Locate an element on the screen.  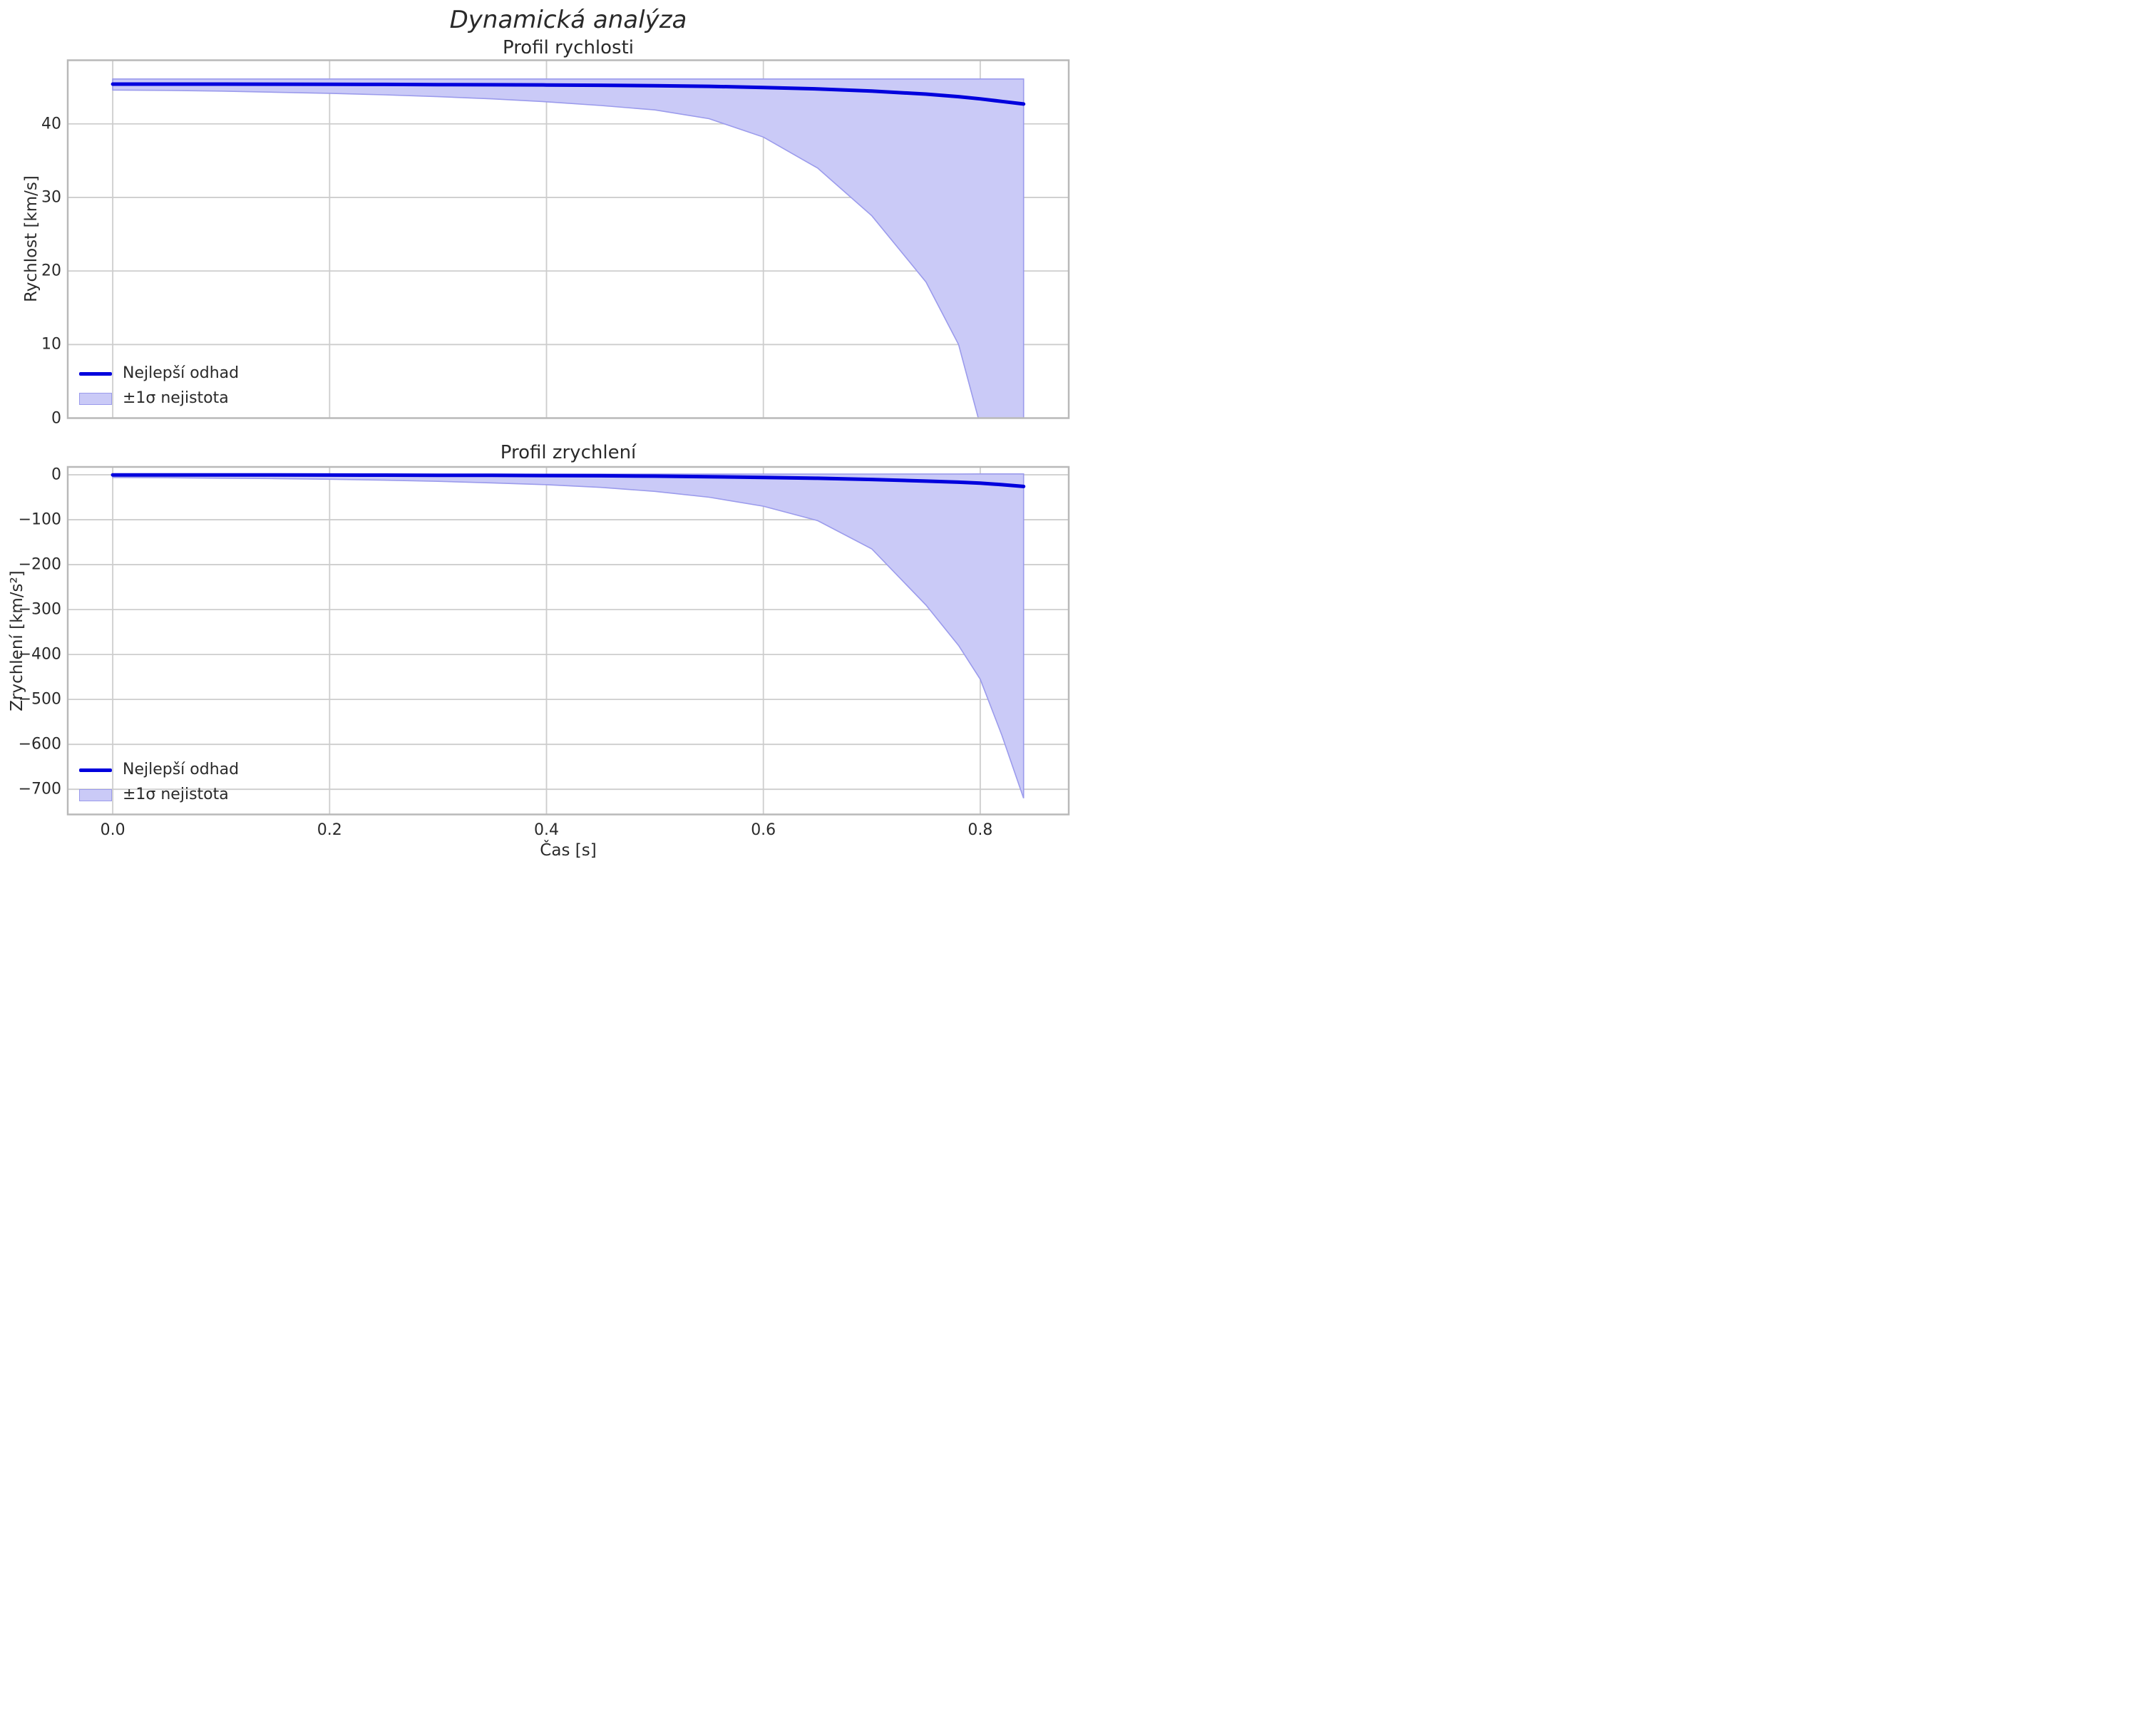
x-axis-label: Čas [s] is located at coordinates (568, 850).